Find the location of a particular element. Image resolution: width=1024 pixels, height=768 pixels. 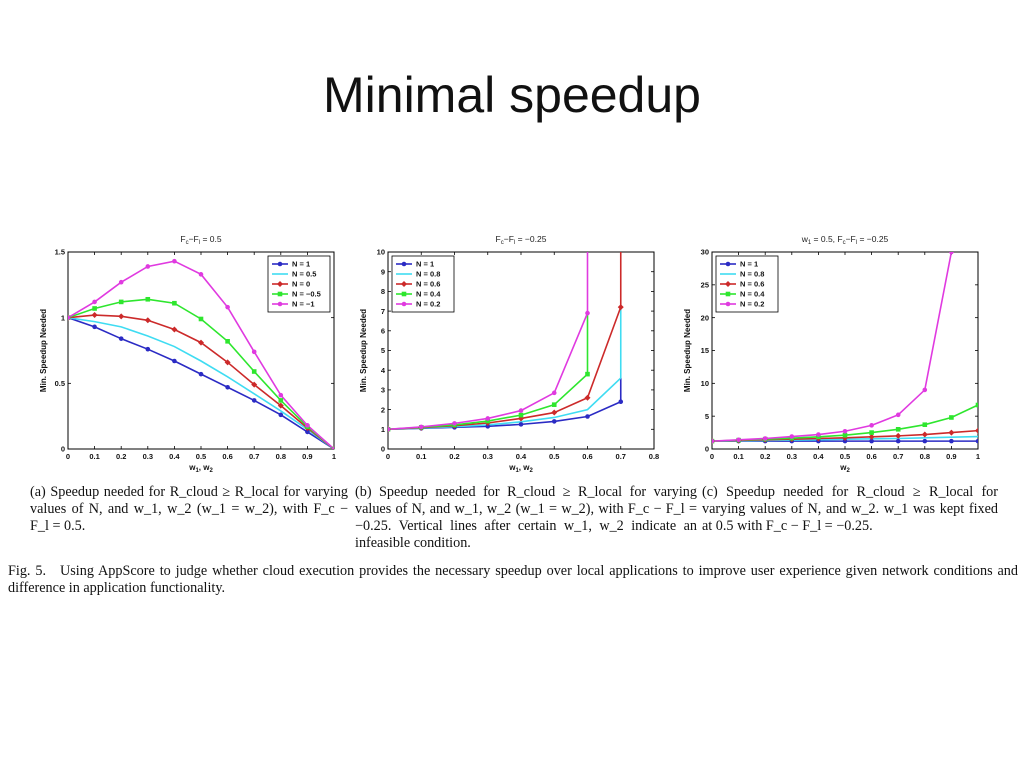

chart-b-y-tick-label: 7 is located at coordinates (383, 311).